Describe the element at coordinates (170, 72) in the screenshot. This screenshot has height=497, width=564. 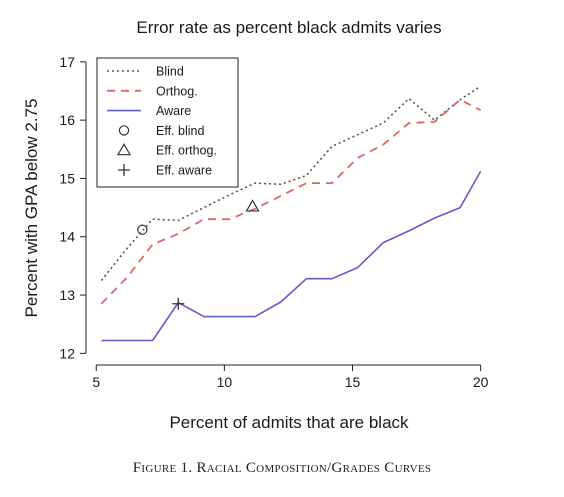
I see `legend-label: Blind` at that location.